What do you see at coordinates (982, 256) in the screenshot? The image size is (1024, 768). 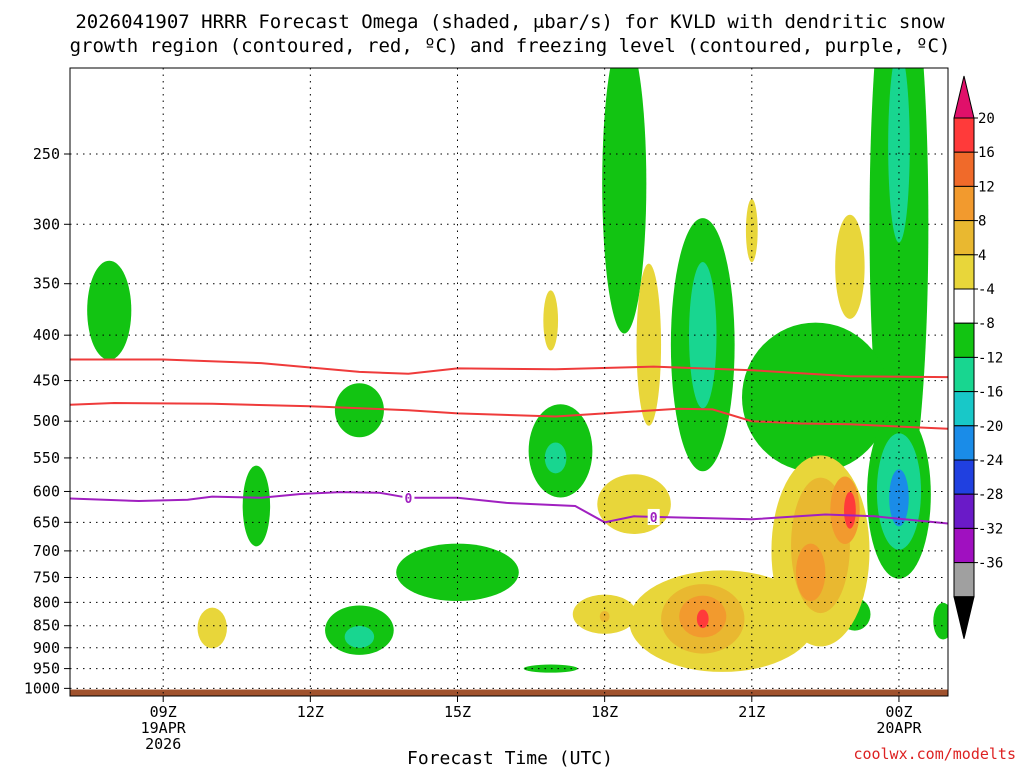 I see `colorbar-tick-label: 4` at bounding box center [982, 256].